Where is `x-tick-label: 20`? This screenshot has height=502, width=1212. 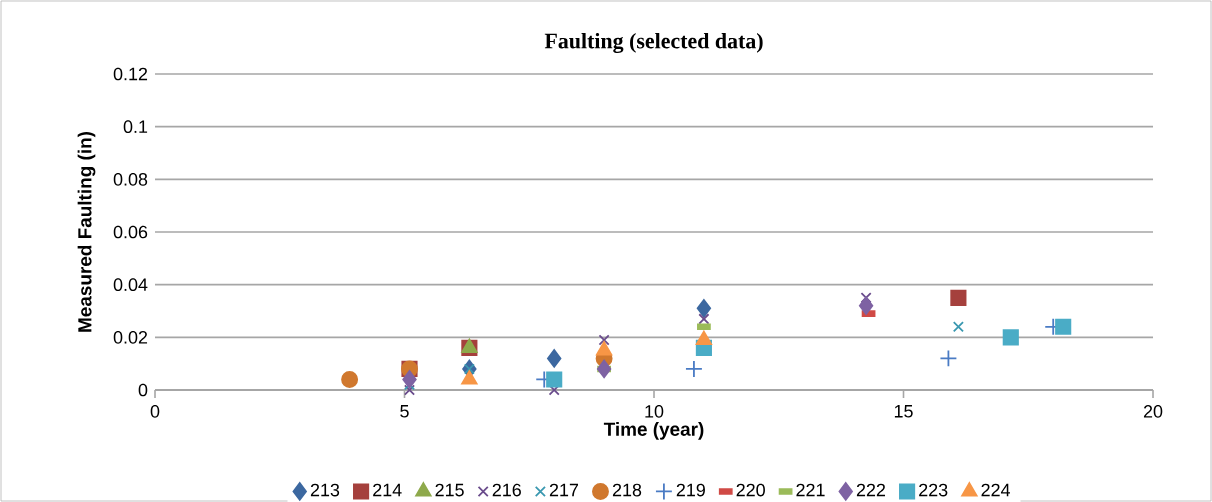
x-tick-label: 20 is located at coordinates (1153, 411).